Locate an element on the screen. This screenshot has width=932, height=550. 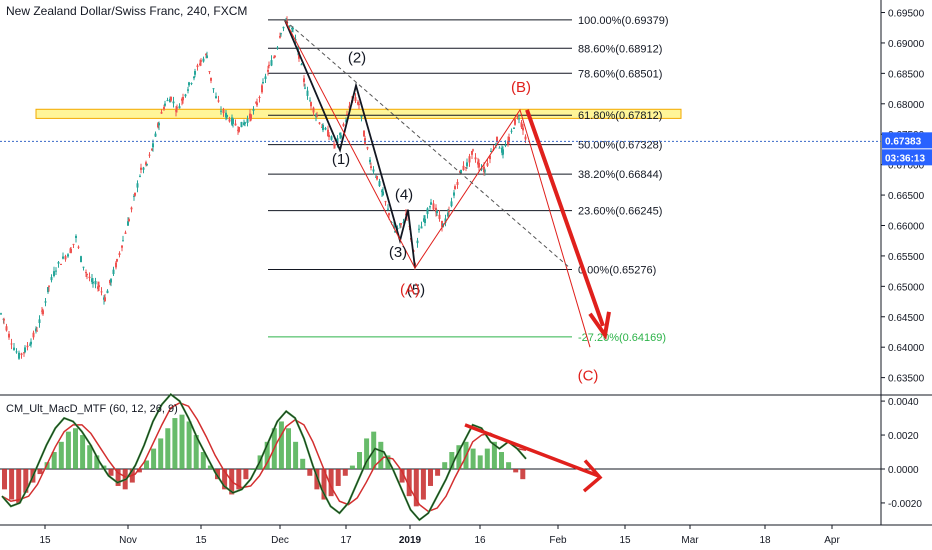
fib-level-label: 23.60%(0.66245) is located at coordinates (620, 212).